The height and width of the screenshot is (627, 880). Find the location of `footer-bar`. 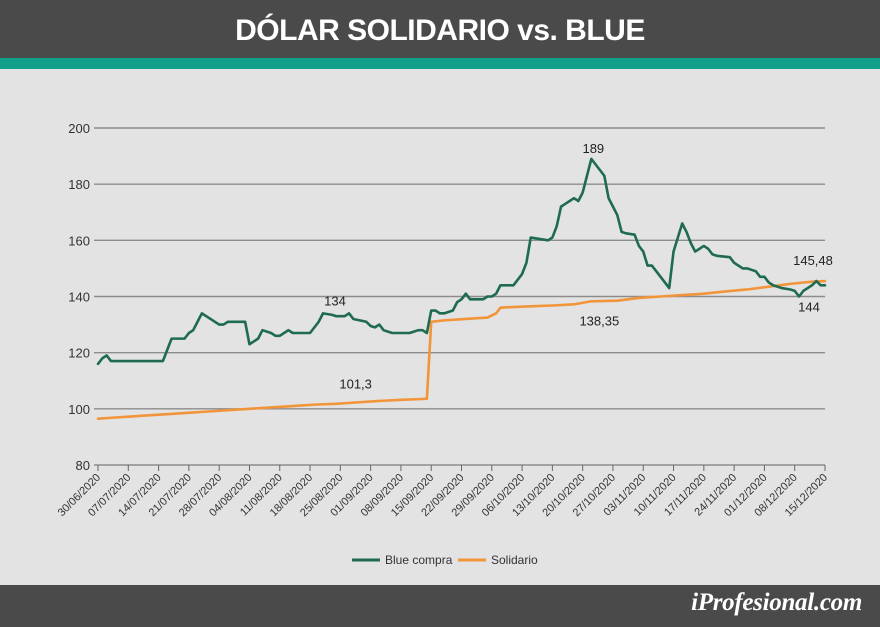

footer-bar is located at coordinates (440, 606).